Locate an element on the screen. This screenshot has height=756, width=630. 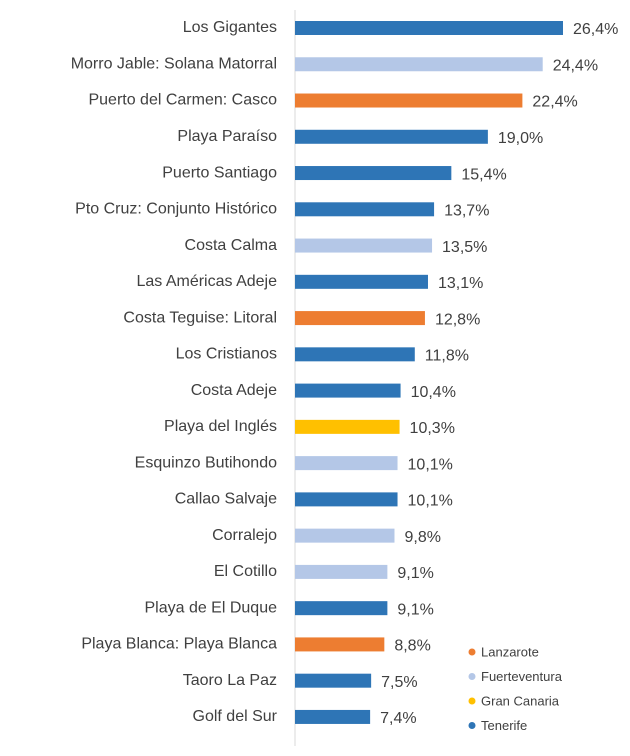
value-label: 22,4% is located at coordinates (554, 102).